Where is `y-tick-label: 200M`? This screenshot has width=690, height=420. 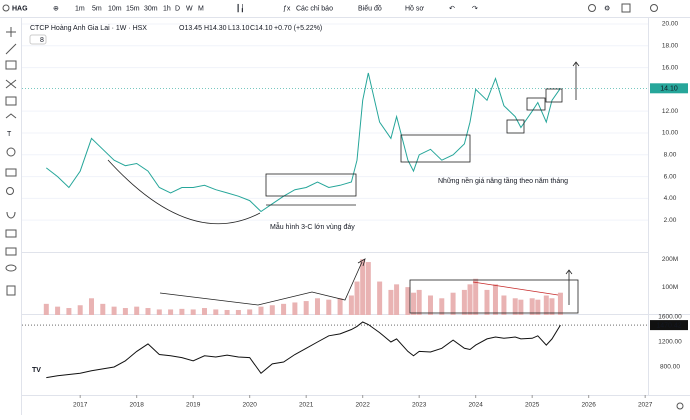 y-tick-label: 200M is located at coordinates (670, 259).